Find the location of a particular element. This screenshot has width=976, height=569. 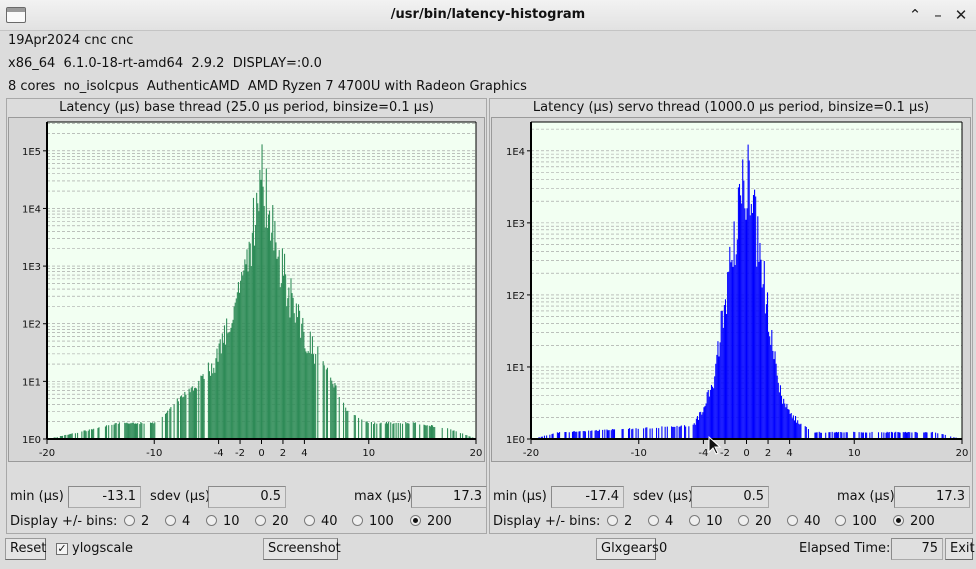

servo-bins-radio-2: 2 is located at coordinates (619, 521).